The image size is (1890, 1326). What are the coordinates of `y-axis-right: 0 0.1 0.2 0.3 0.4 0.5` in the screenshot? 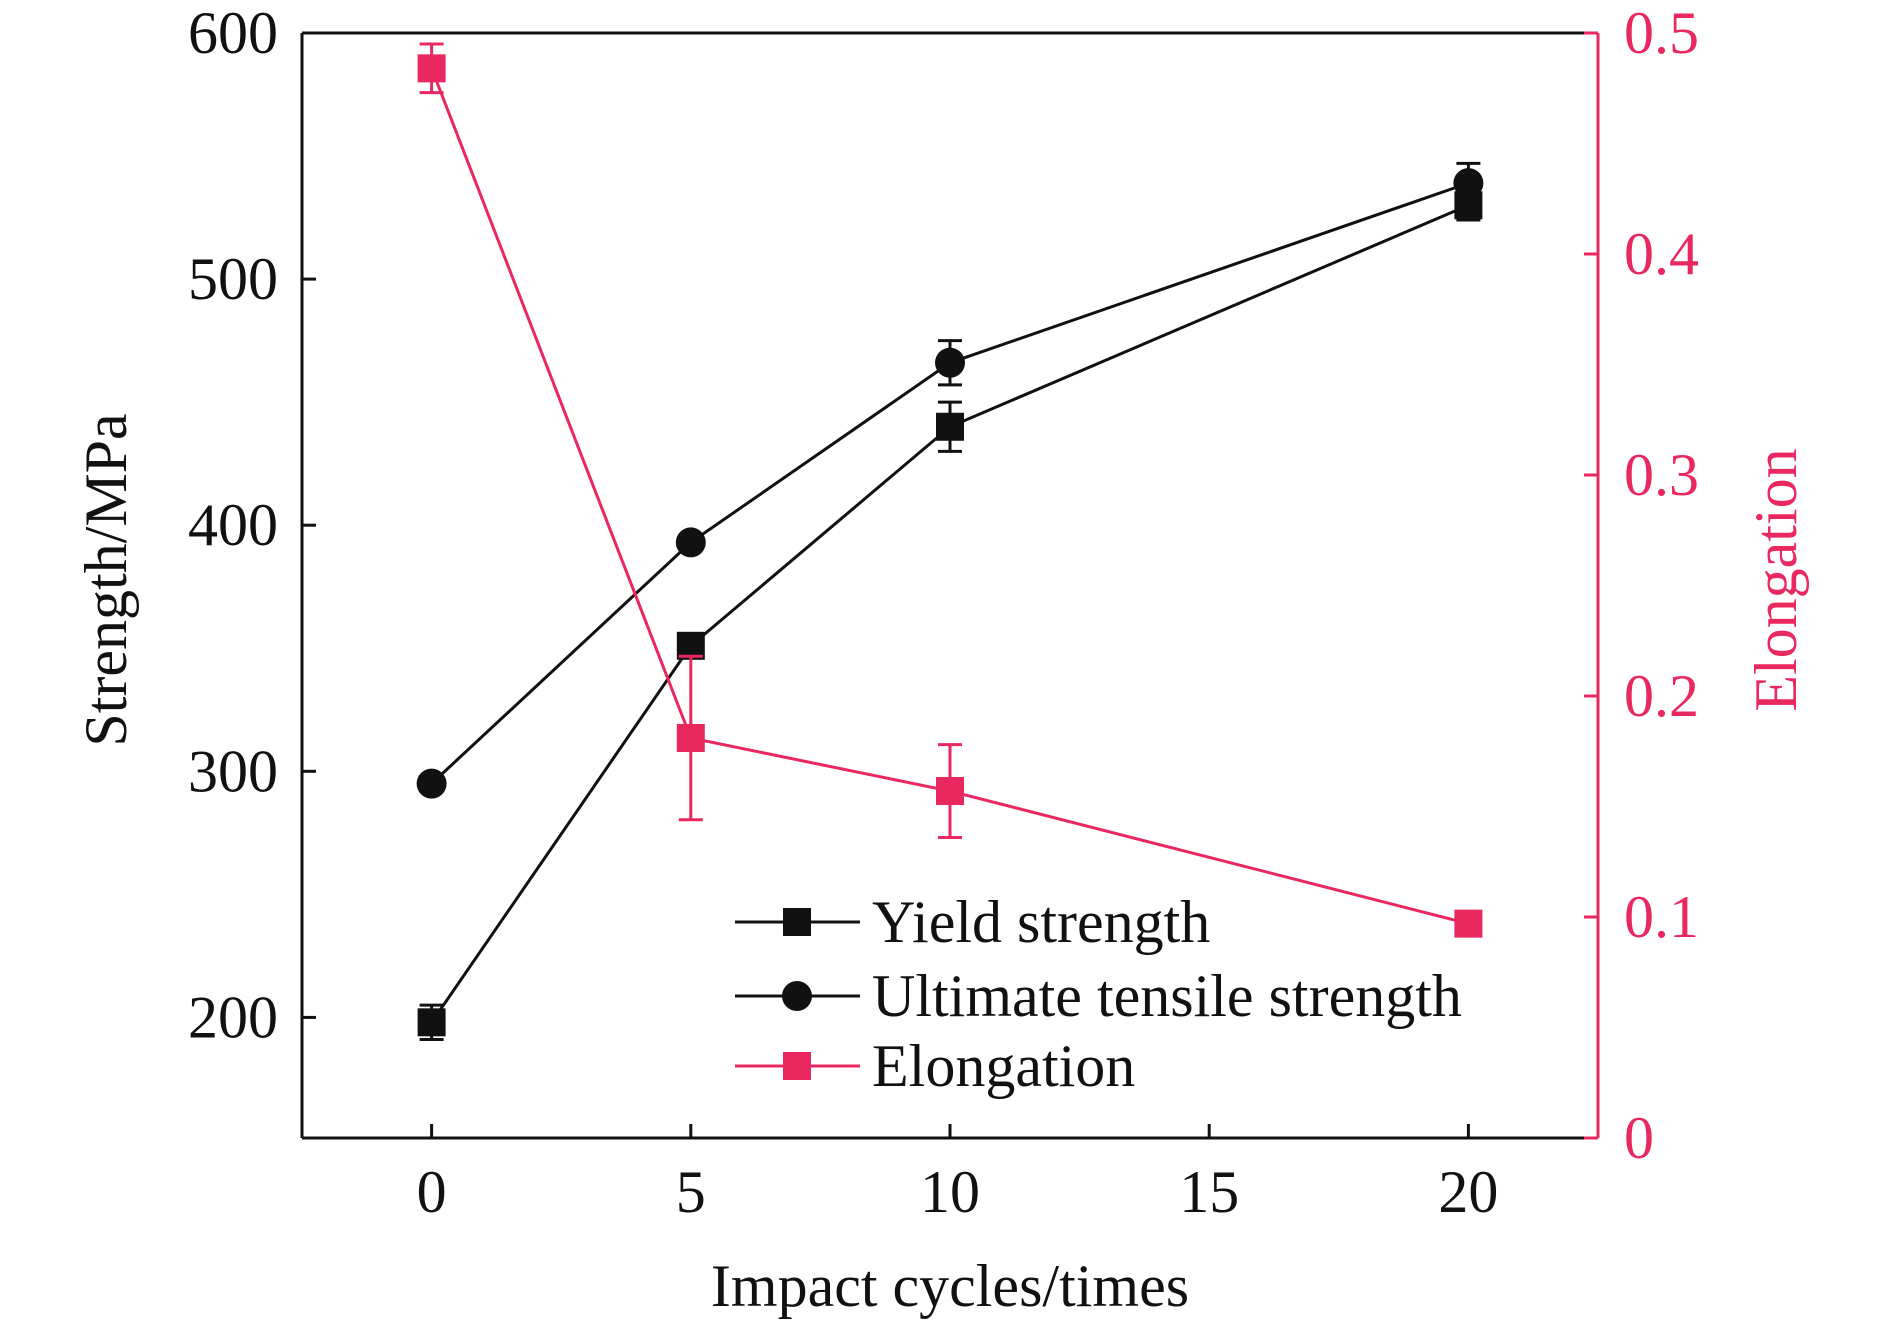 It's located at (1641, 585).